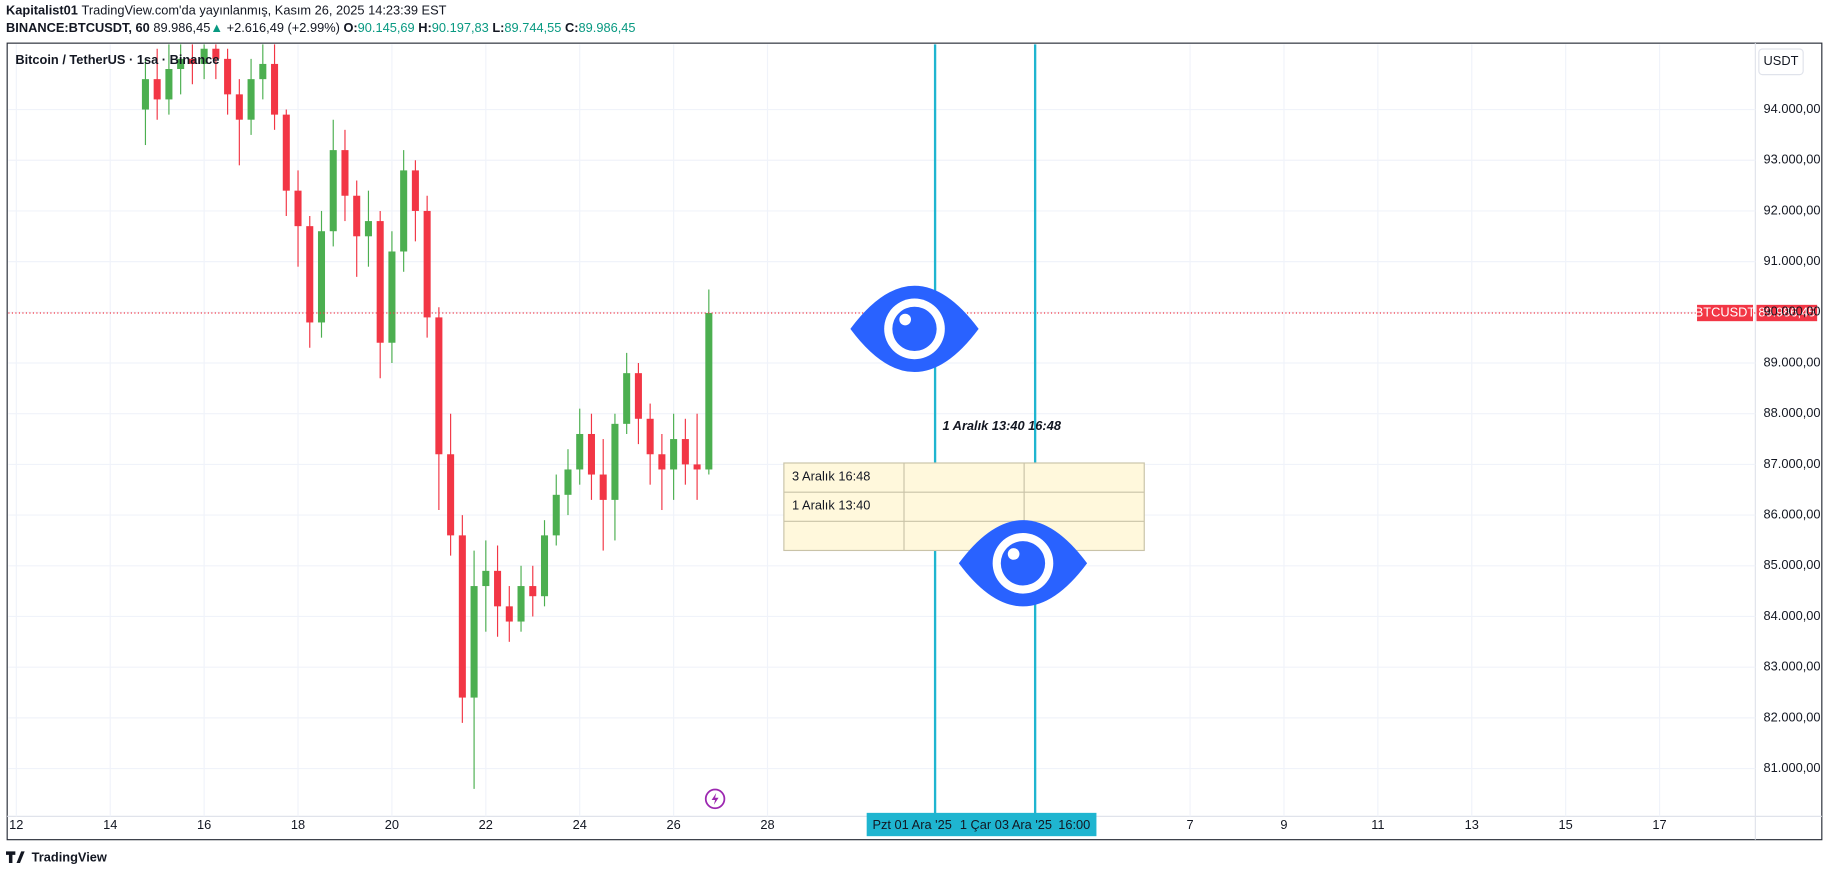 The image size is (1829, 877). I want to click on table-cell: 1 Aralık 13:40, so click(831, 505).